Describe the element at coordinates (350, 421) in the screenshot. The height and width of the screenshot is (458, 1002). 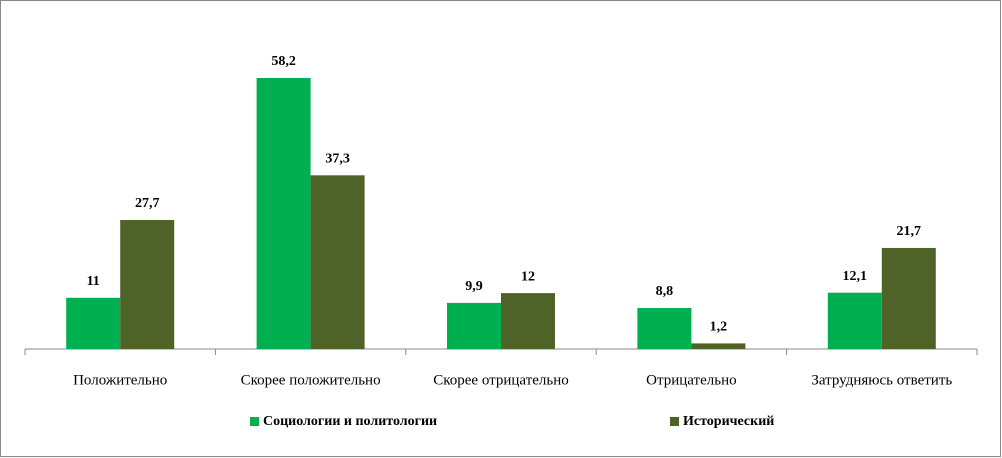
I see `legend-label: Социологии и политологии` at that location.